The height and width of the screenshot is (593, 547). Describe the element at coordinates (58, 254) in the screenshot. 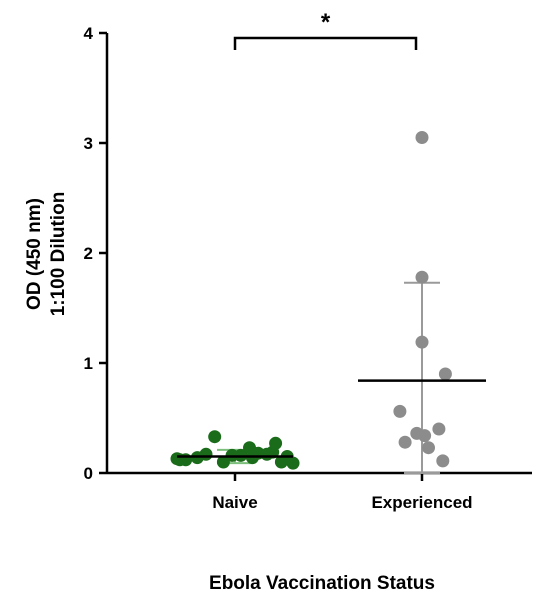

I see `y-axis-title-line2: 1:100 Dilution` at that location.